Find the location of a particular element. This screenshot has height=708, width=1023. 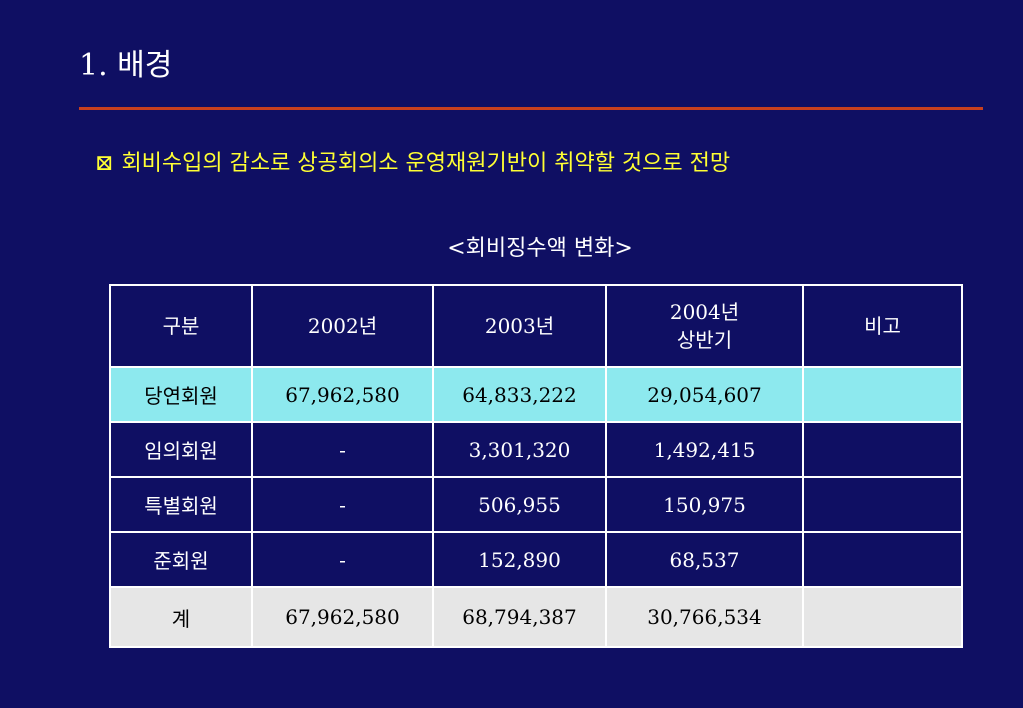

total-2002: 67,962,580 is located at coordinates (342, 617).